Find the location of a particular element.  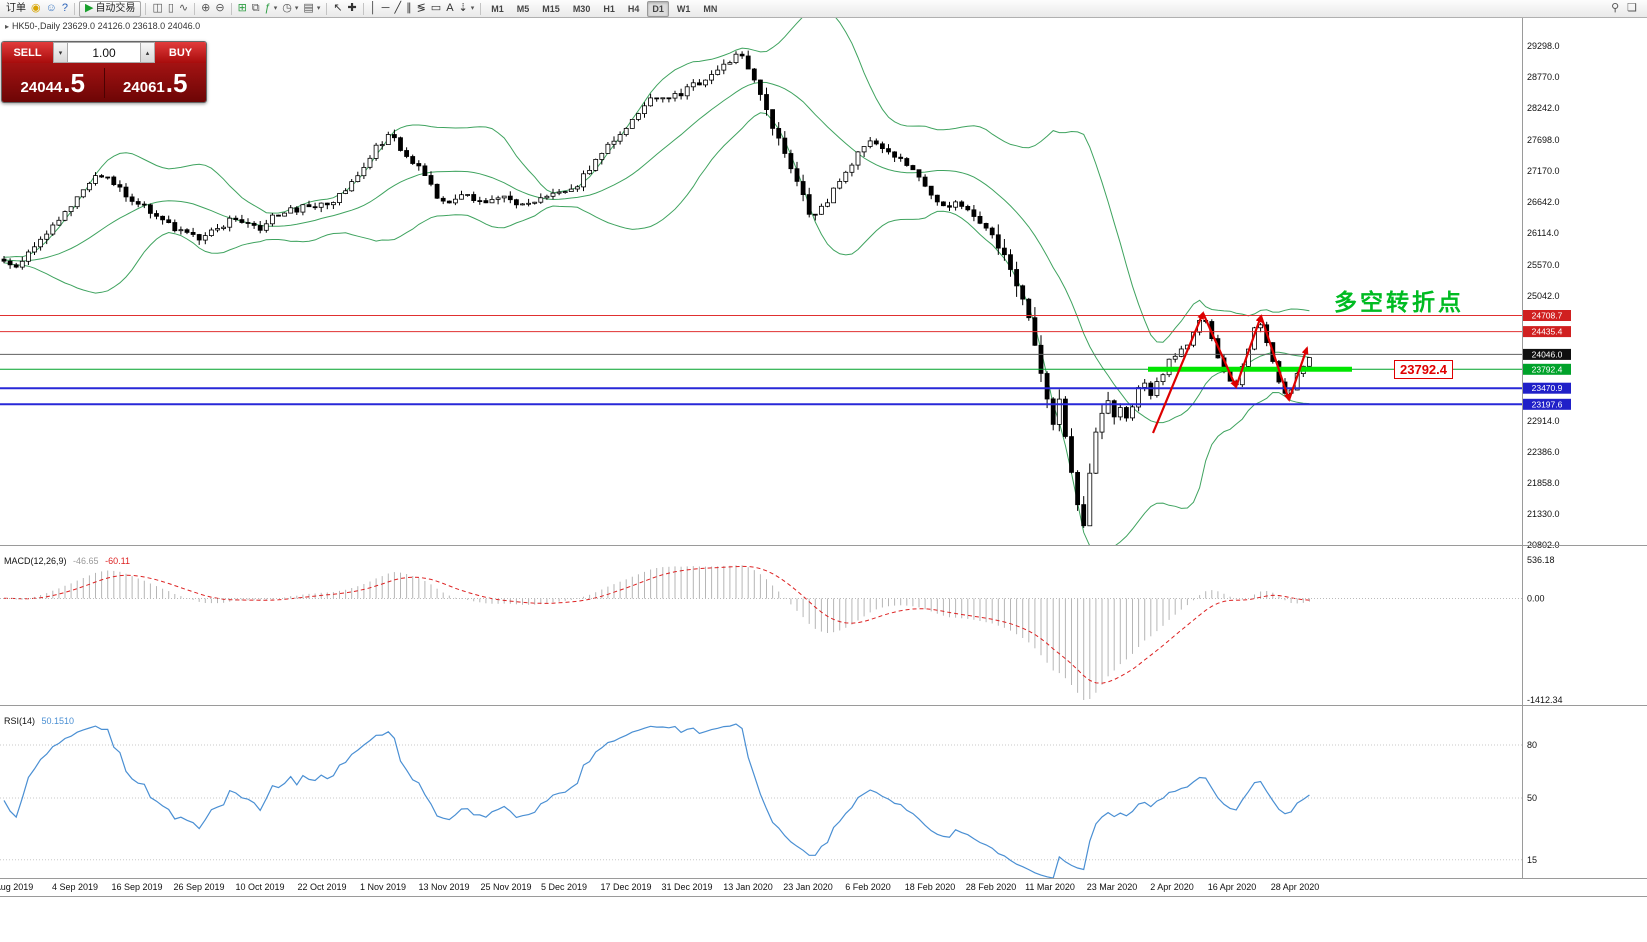

svg-text: 23792.4 is located at coordinates (1547, 369).